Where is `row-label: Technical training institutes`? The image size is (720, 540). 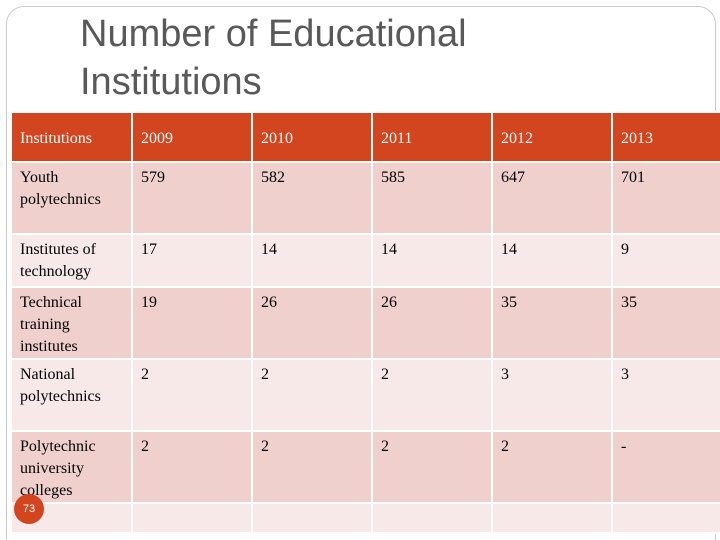
row-label: Technical training institutes is located at coordinates (71, 323).